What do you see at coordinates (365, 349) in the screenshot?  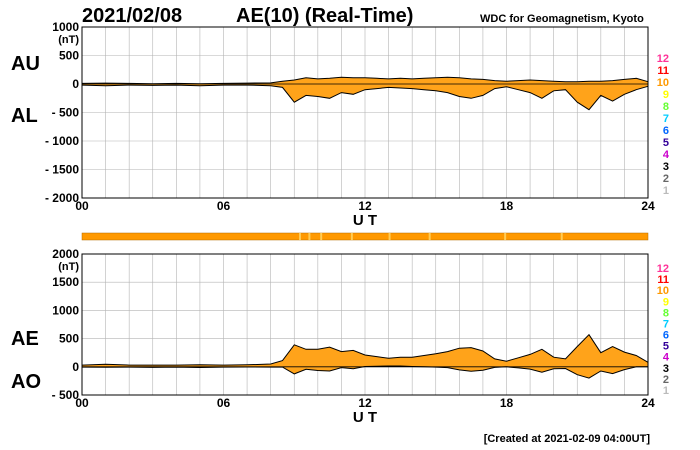 I see `series-line-ae` at bounding box center [365, 349].